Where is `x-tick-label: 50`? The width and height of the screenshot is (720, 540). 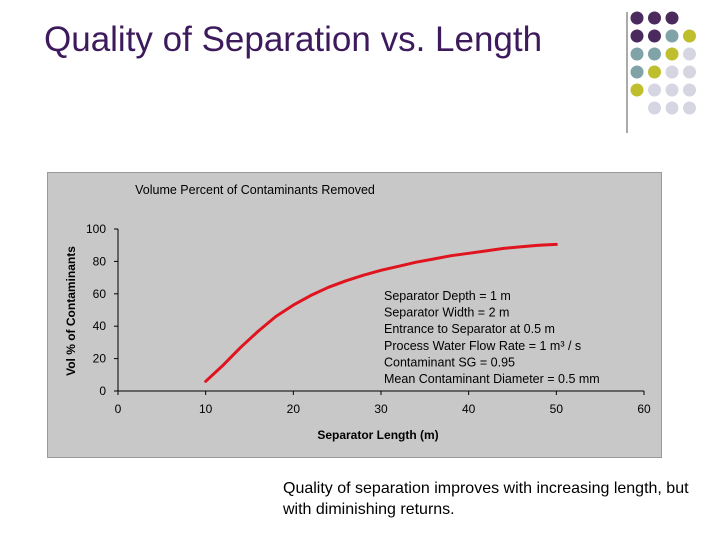 x-tick-label: 50 is located at coordinates (557, 409).